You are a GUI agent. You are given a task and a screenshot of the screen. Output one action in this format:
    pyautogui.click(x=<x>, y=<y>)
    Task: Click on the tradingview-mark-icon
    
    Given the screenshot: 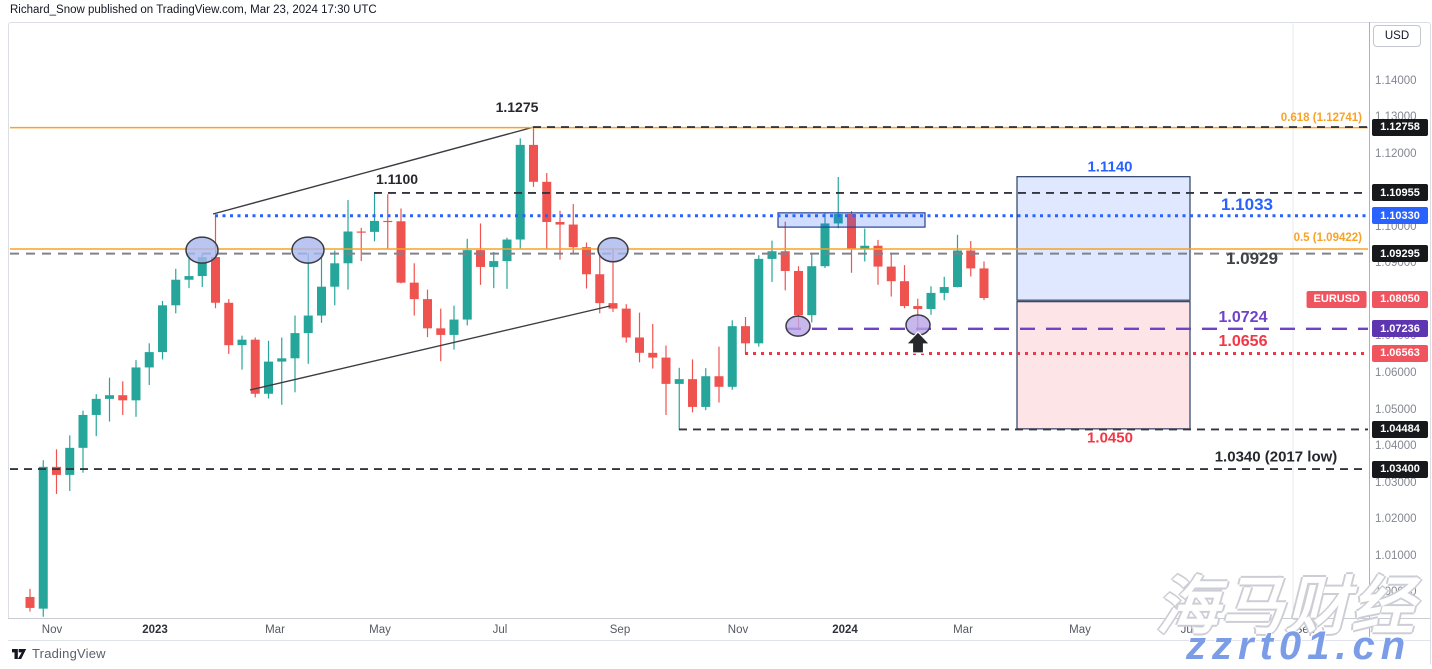 What is the action you would take?
    pyautogui.click(x=19, y=653)
    